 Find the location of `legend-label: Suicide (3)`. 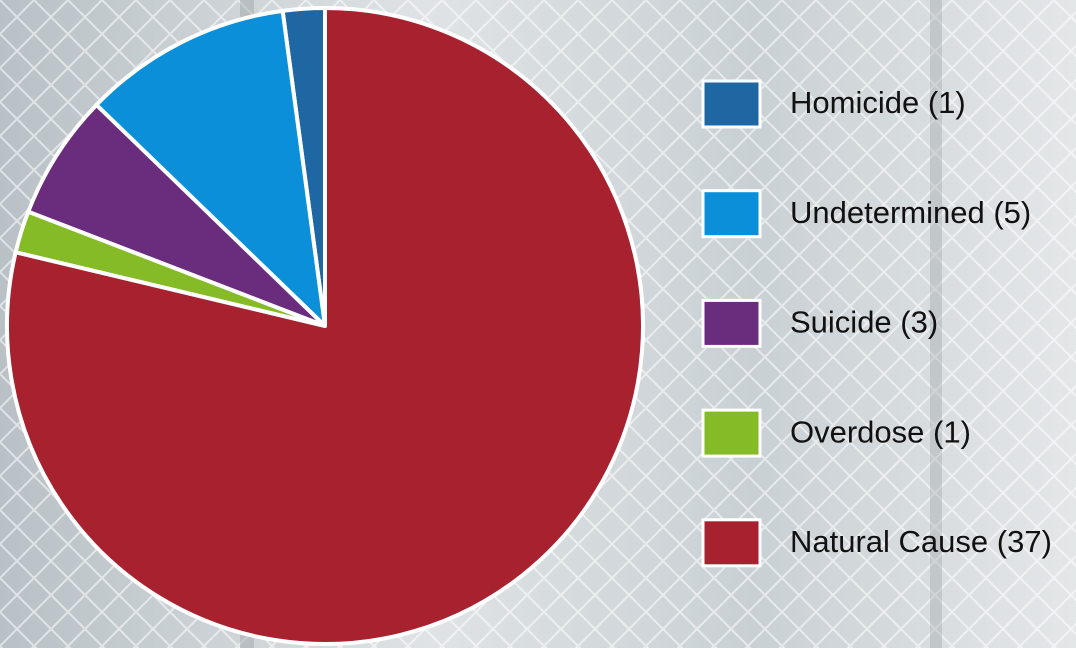

legend-label: Suicide (3) is located at coordinates (864, 322).